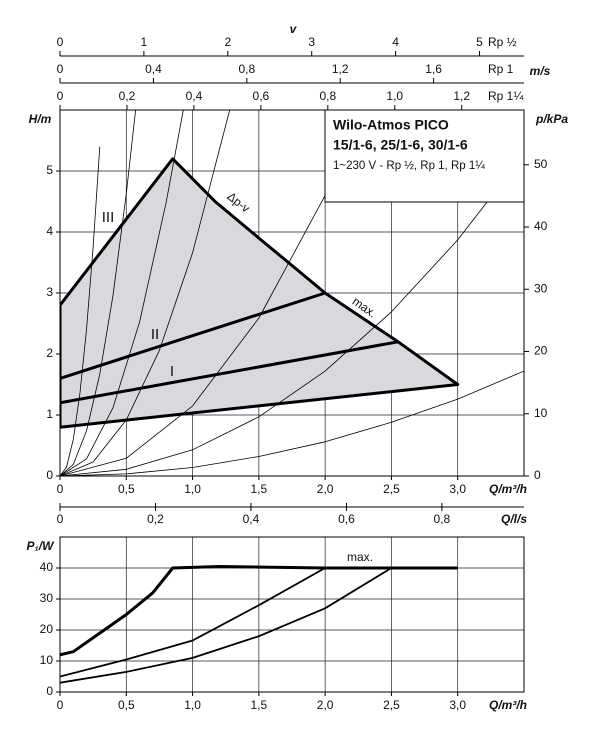  I want to click on y-tick-label: 5, so click(49, 170).